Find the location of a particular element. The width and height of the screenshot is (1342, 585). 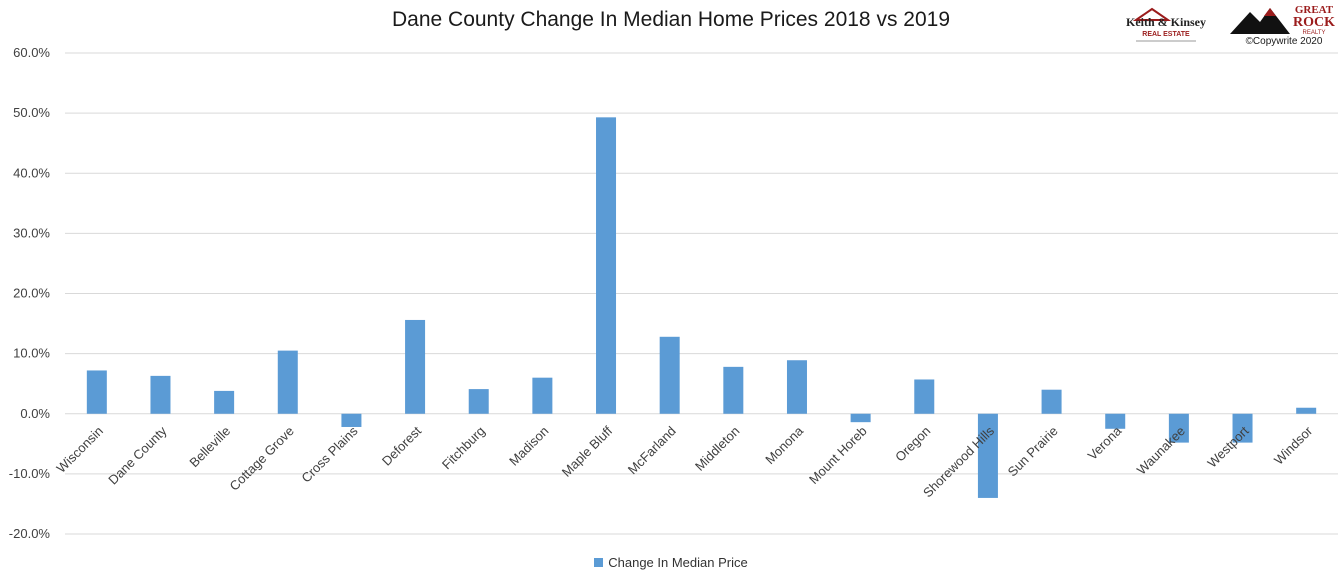

x-tick-label: Deforest is located at coordinates (402, 446).